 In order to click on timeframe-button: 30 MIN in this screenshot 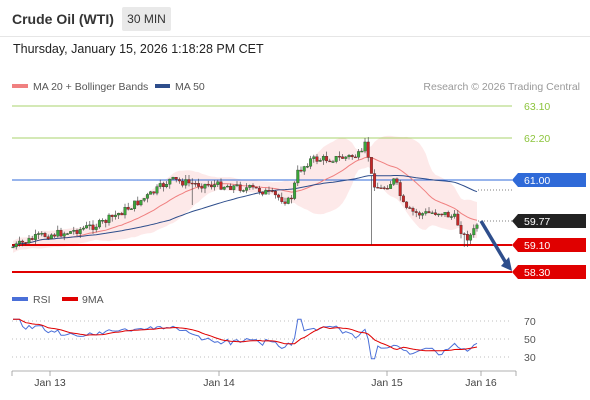, I will do `click(146, 19)`.